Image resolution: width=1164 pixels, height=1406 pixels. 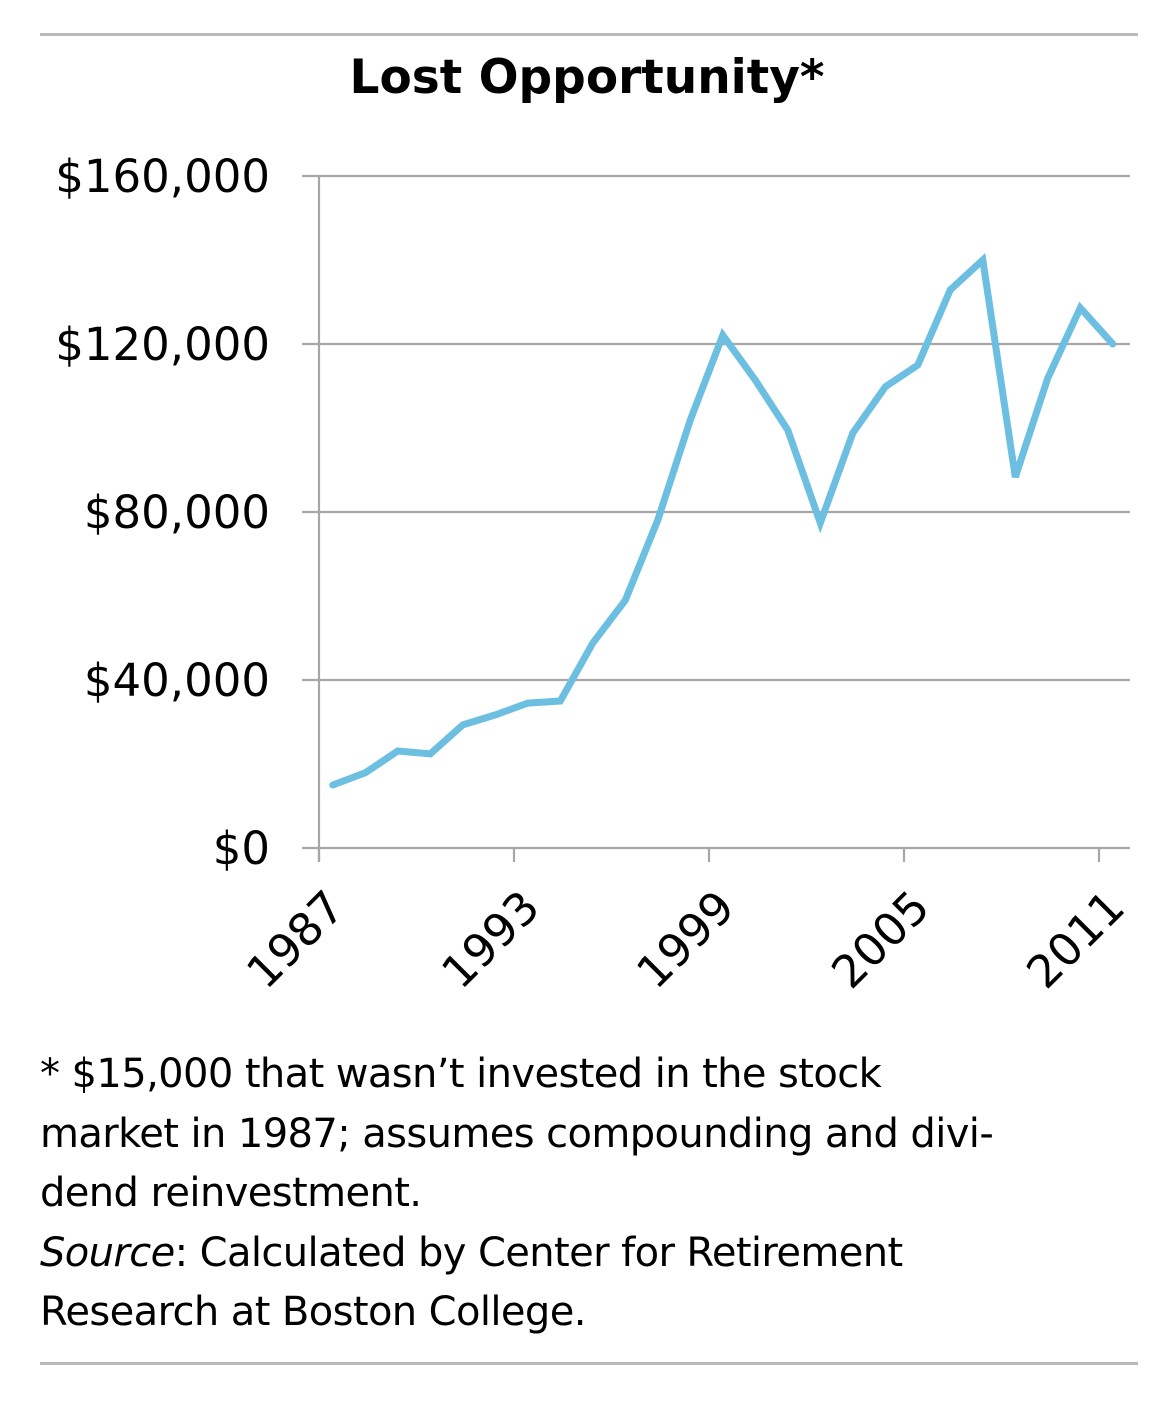 What do you see at coordinates (231, 1193) in the screenshot?
I see `footnote-note-line-3: dend reinvestment.` at bounding box center [231, 1193].